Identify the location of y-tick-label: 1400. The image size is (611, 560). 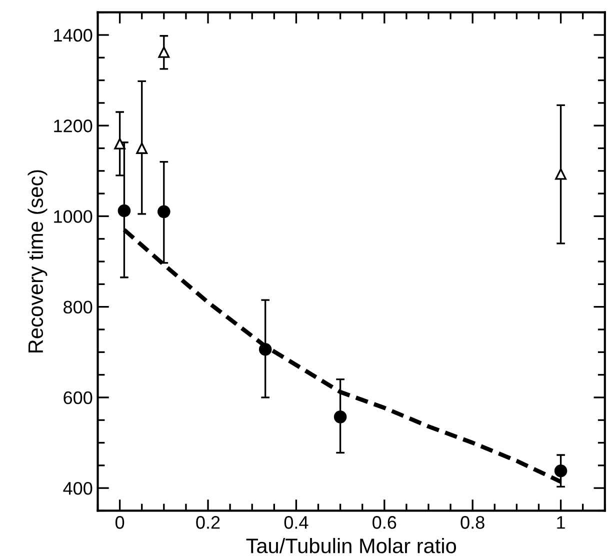
(73, 35).